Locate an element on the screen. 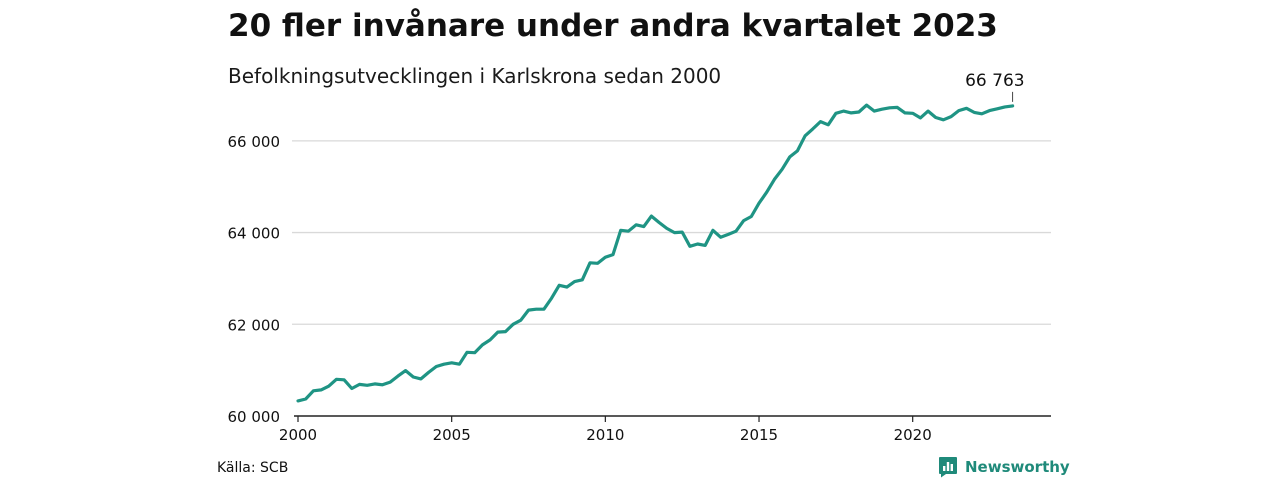 This screenshot has height=480, width=1280. y-tick-label: 66 000 is located at coordinates (254, 142).